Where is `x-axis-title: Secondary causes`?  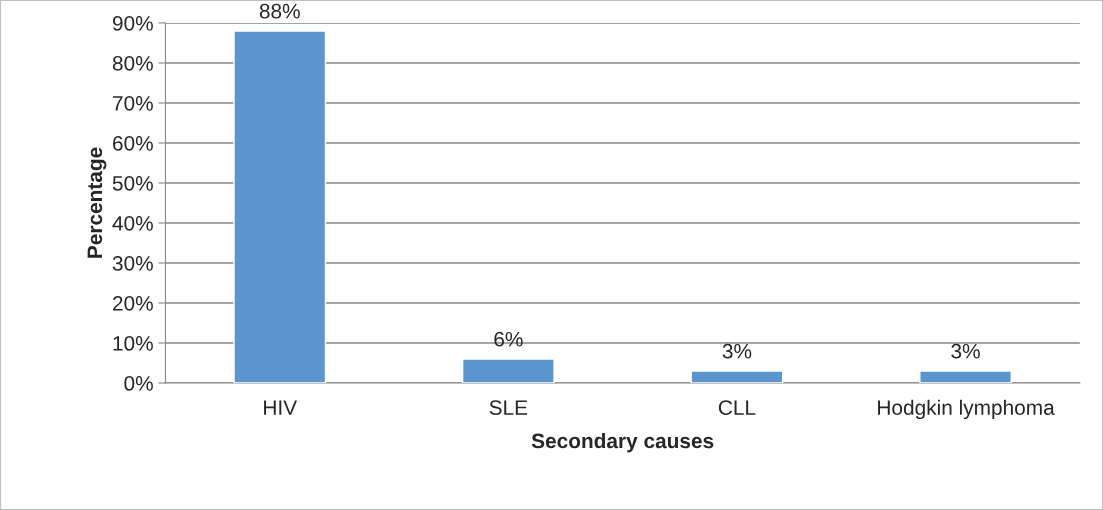 x-axis-title: Secondary causes is located at coordinates (622, 442).